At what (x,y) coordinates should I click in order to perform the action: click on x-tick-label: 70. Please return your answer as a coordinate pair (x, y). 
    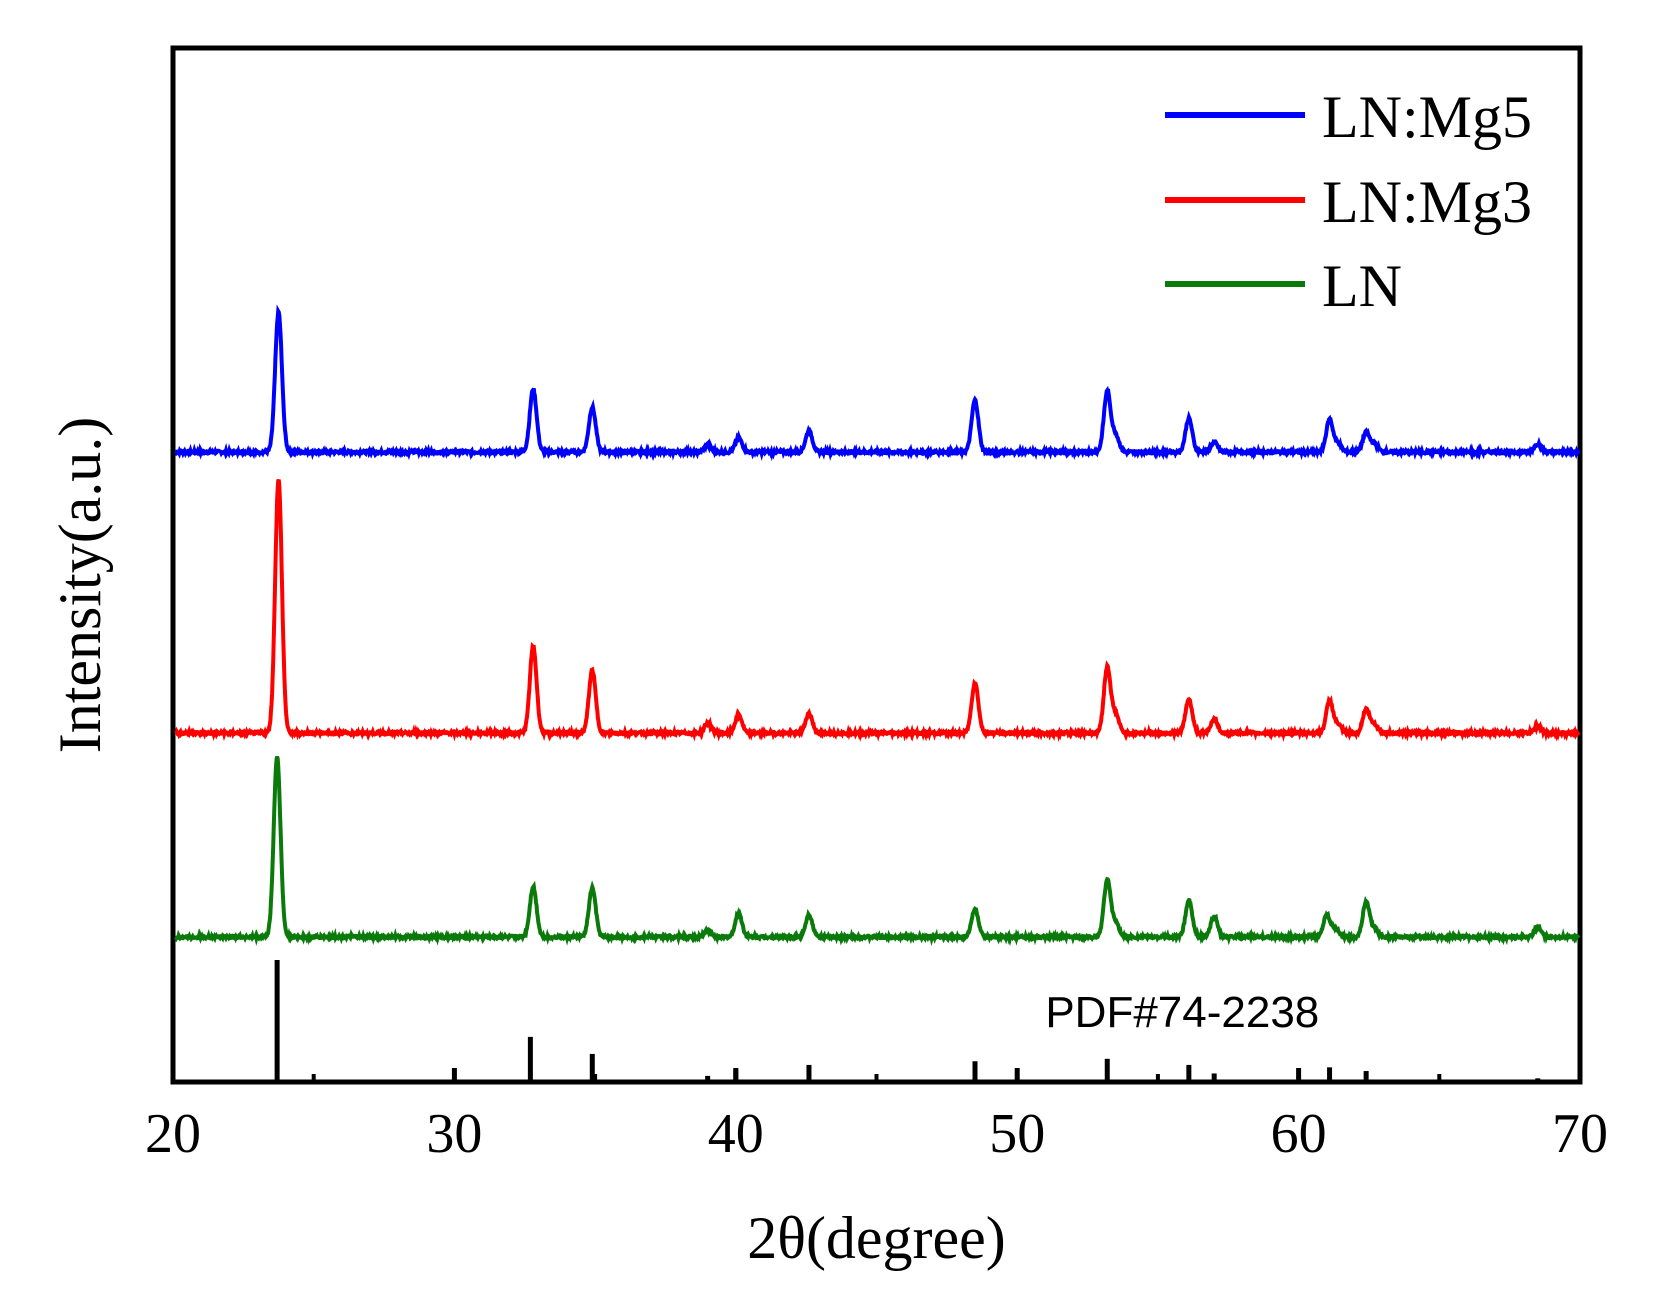
    Looking at the image, I should click on (1580, 1134).